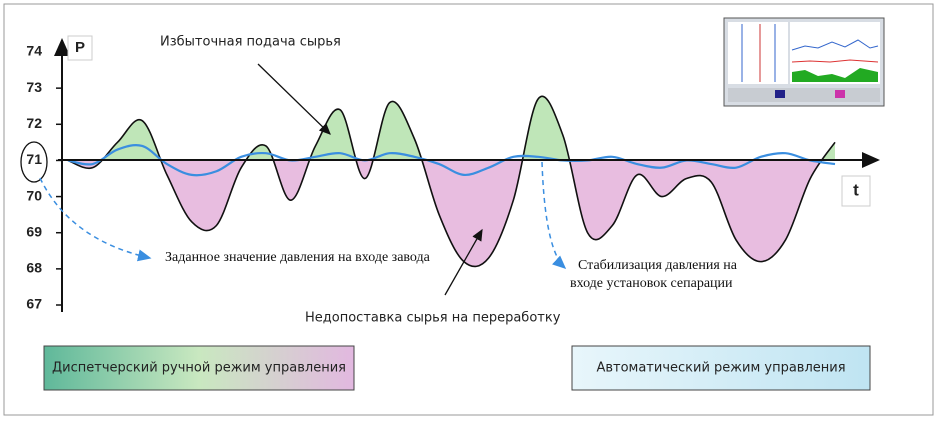 The height and width of the screenshot is (423, 937). What do you see at coordinates (34, 195) in the screenshot?
I see `y-tick-label: 70` at bounding box center [34, 195].